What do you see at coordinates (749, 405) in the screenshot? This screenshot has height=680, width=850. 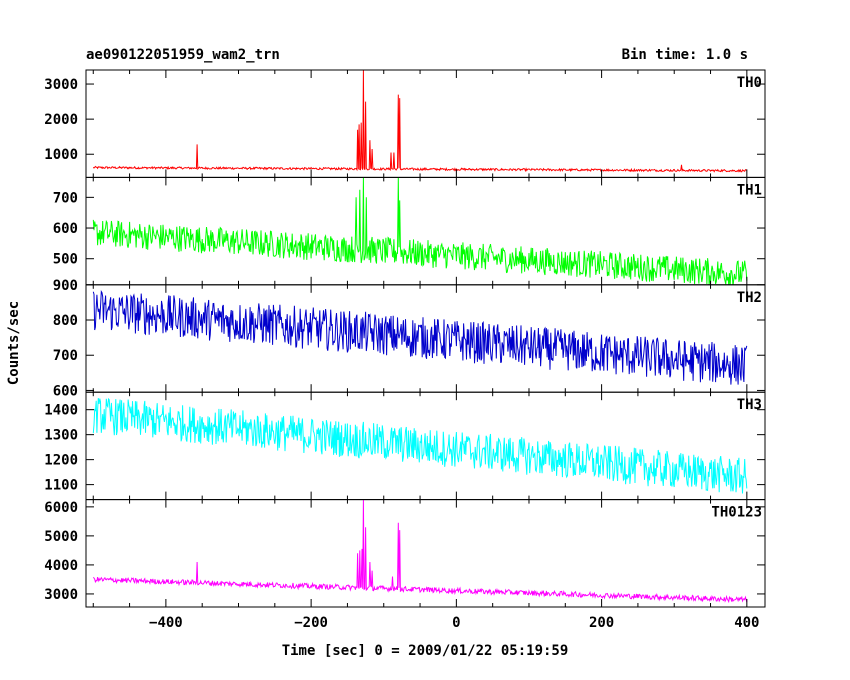 I see `panel-label-th3: TH3` at bounding box center [749, 405].